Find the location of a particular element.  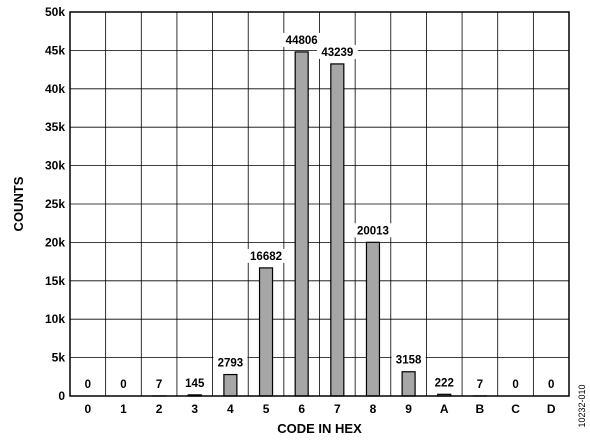

x-tick-label: 5 is located at coordinates (266, 409).